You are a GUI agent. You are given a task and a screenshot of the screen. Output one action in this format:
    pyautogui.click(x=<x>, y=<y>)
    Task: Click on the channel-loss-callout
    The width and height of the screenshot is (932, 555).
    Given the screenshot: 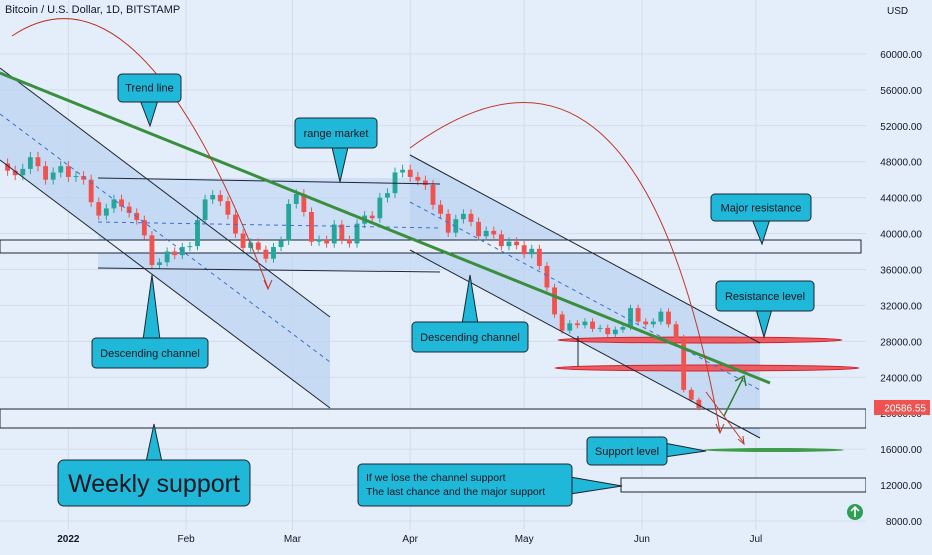 What is the action you would take?
    pyautogui.click(x=465, y=485)
    